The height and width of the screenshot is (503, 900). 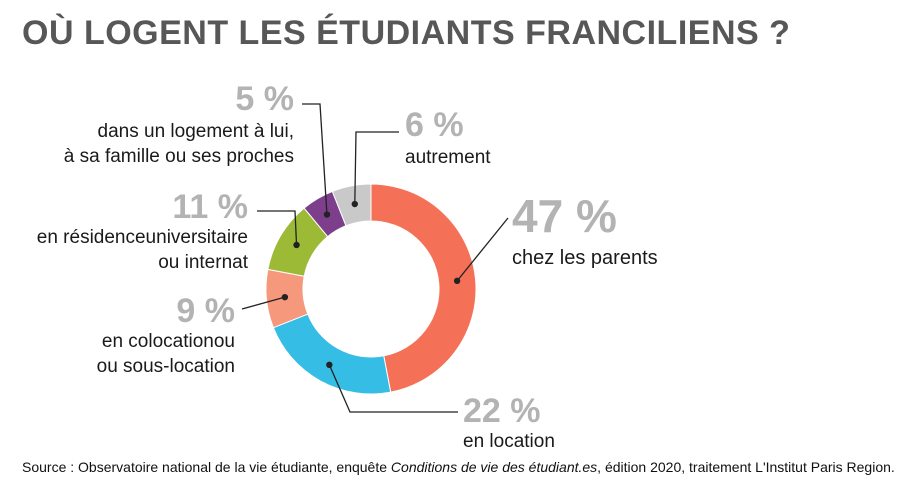 What do you see at coordinates (210, 207) in the screenshot?
I see `slice-percent-label-3: 11 %` at bounding box center [210, 207].